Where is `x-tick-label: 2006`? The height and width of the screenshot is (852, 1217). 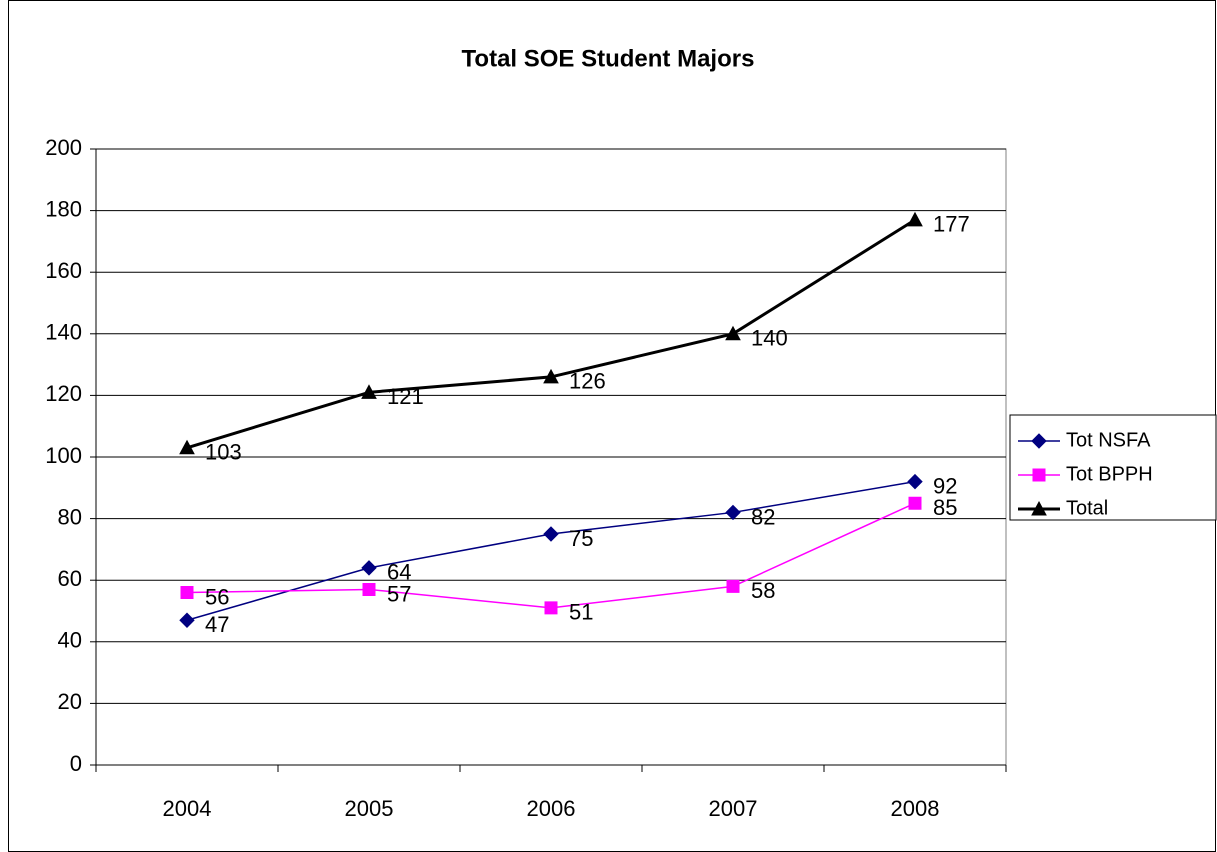
x-tick-label: 2006 is located at coordinates (551, 808).